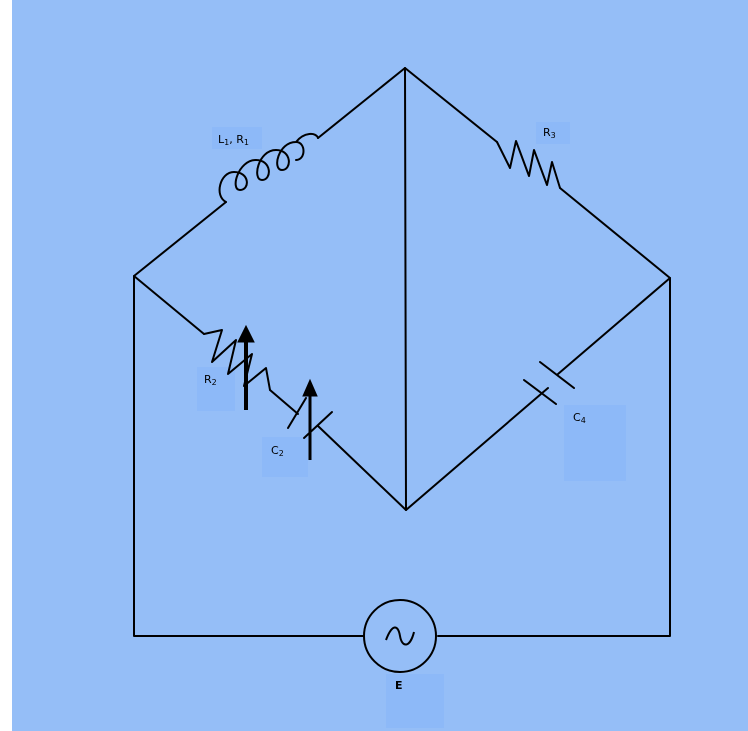 Image resolution: width=748 pixels, height=731 pixels. What do you see at coordinates (297, 413) in the screenshot?
I see `capacitor-c2-plate-a` at bounding box center [297, 413].